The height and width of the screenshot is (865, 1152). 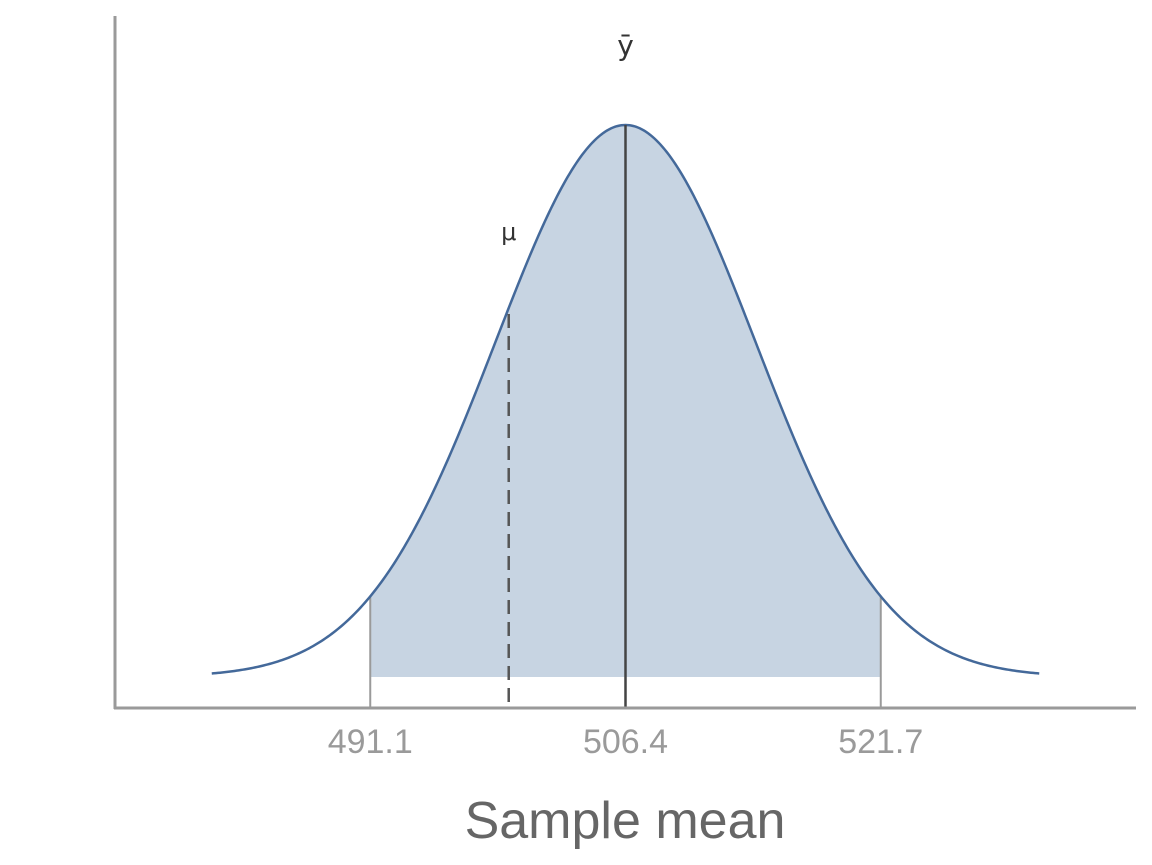 I want to click on sample-mean-label: ȳ, so click(x=625, y=45).